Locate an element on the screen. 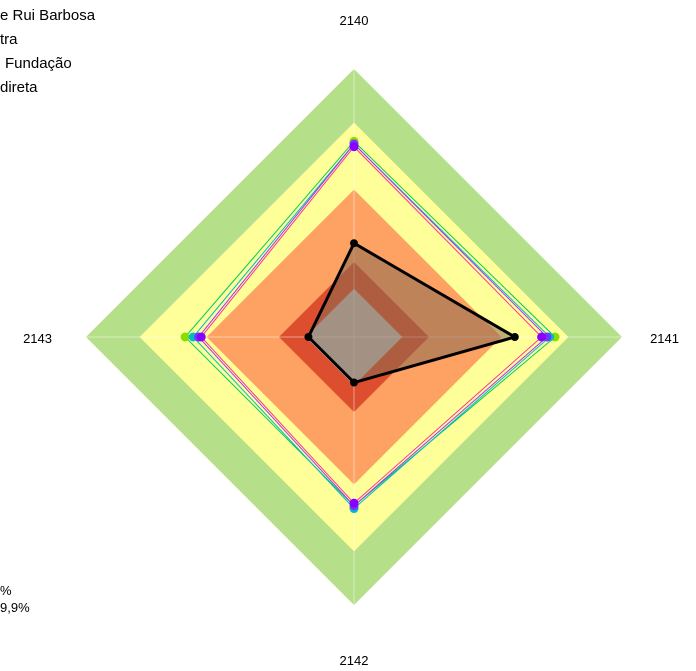 The height and width of the screenshot is (671, 696). series-5-area is located at coordinates (411, 313).